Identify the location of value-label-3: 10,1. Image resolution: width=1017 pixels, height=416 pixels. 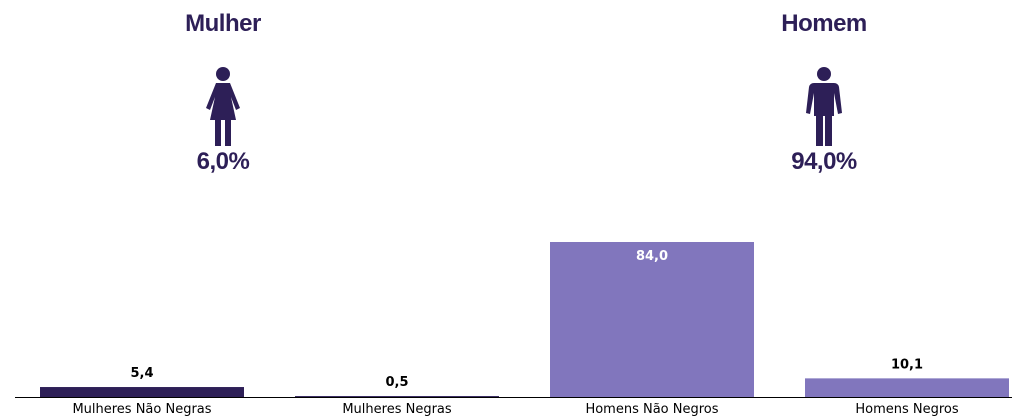
(907, 364).